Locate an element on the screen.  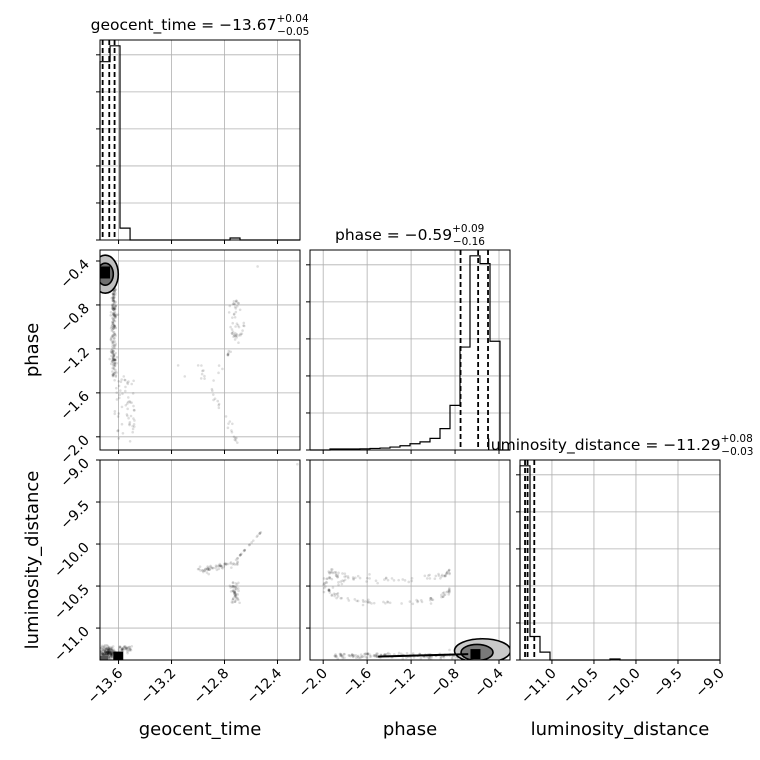
xtick-label-geocent_time: −12.8 is located at coordinates (212, 687).